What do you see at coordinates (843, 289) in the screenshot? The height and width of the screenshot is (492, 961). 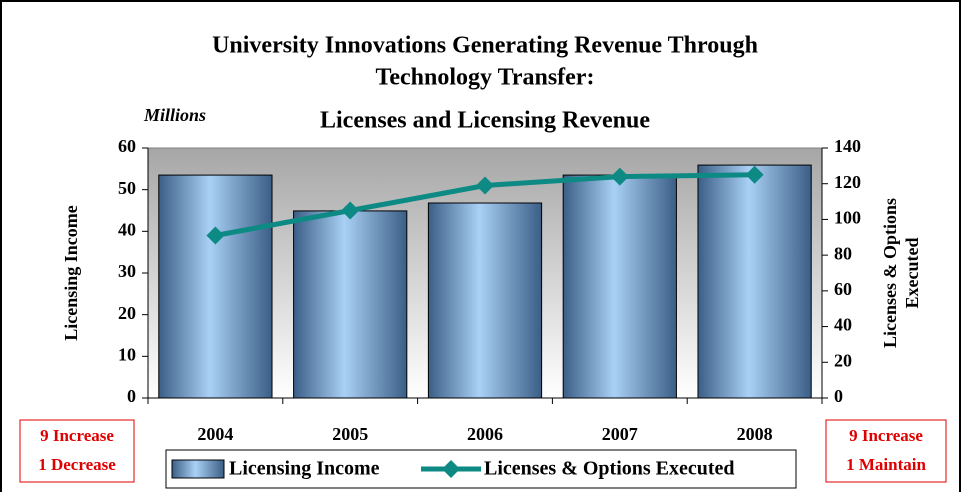 I see `y2-tick-label: 60` at bounding box center [843, 289].